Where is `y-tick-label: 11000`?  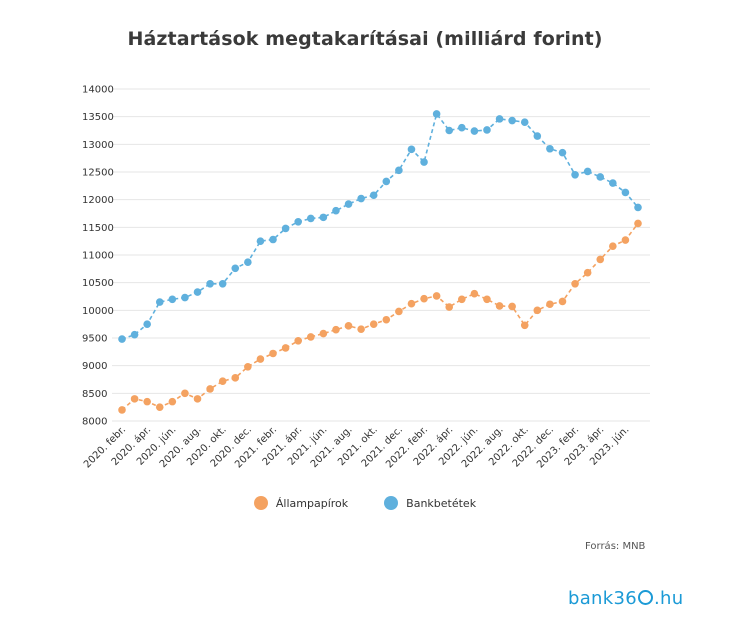
y-tick-label: 11000 is located at coordinates (98, 256).